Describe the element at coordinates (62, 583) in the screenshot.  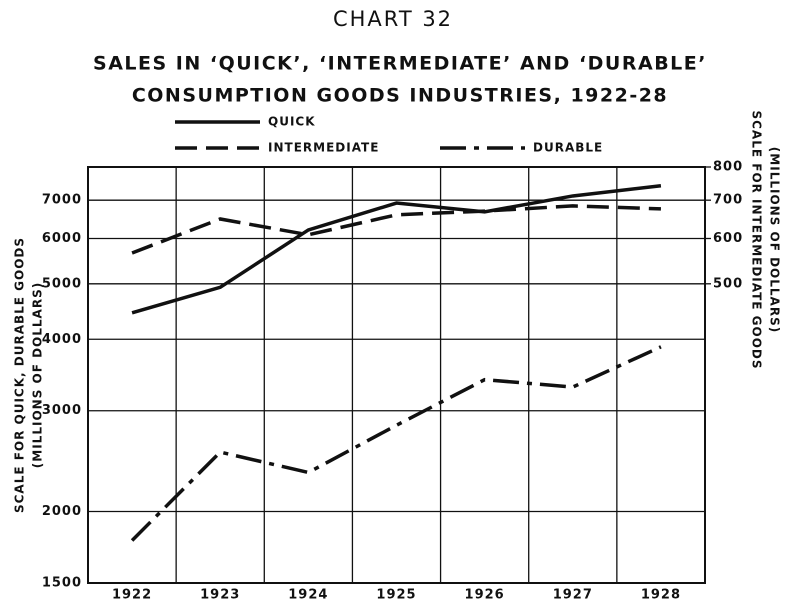
I see `y-tick-label: 1500` at that location.